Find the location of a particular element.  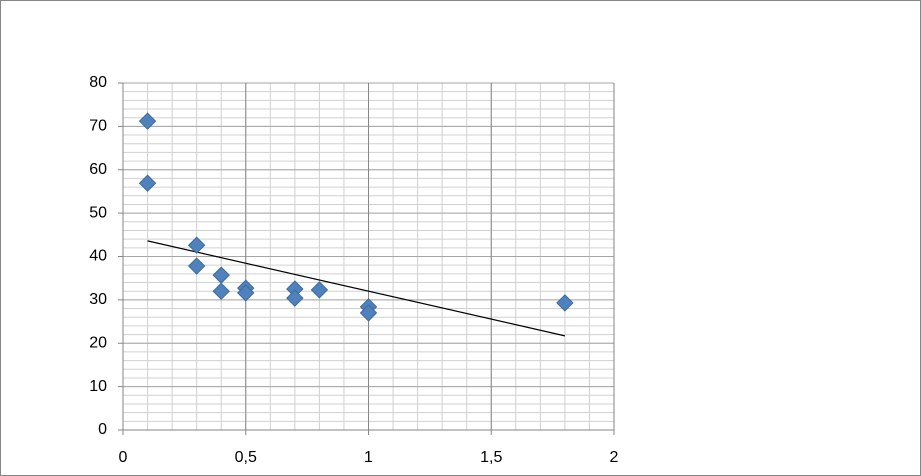

y-tick-label: 50 is located at coordinates (98, 212).